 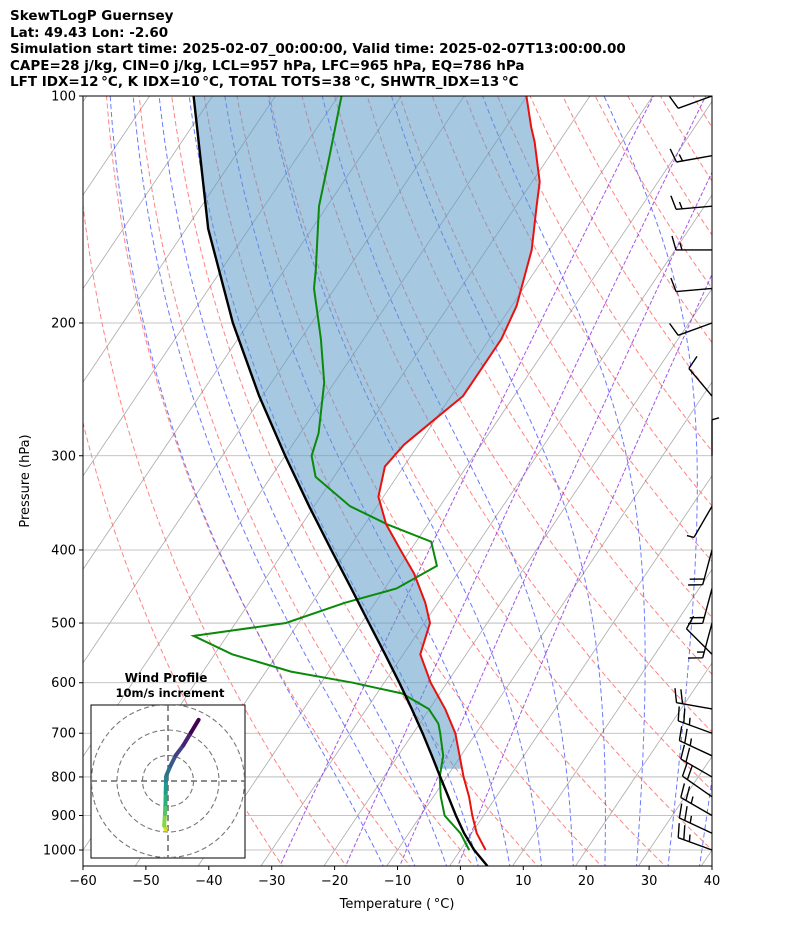 I want to click on x-tick-label: 30, so click(x=649, y=881).